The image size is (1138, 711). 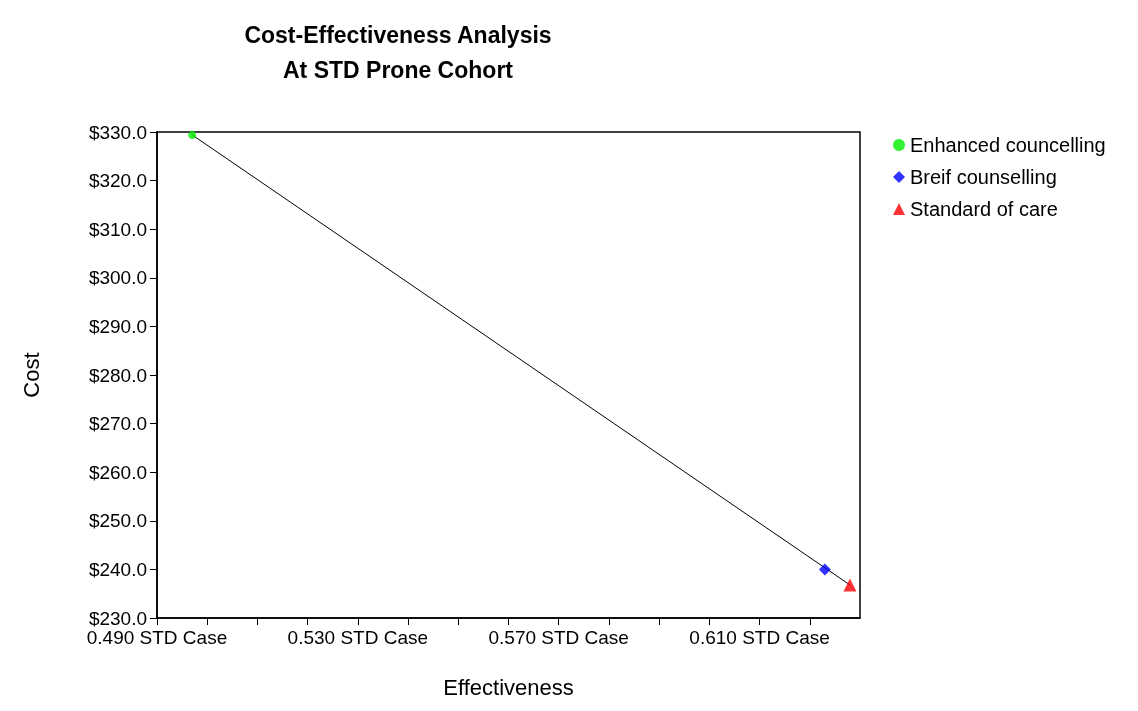 What do you see at coordinates (117, 229) in the screenshot?
I see `y-tick-label: $310.0` at bounding box center [117, 229].